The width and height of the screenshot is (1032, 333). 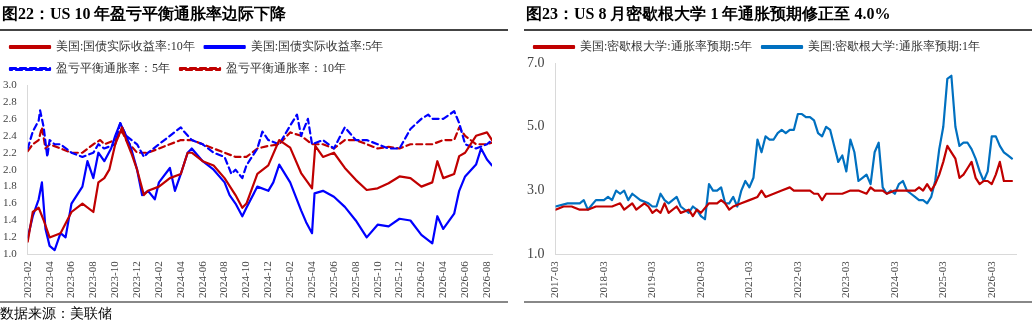 What do you see at coordinates (289, 280) in the screenshot?
I see `x-tick-label: 2025-02` at bounding box center [289, 280].